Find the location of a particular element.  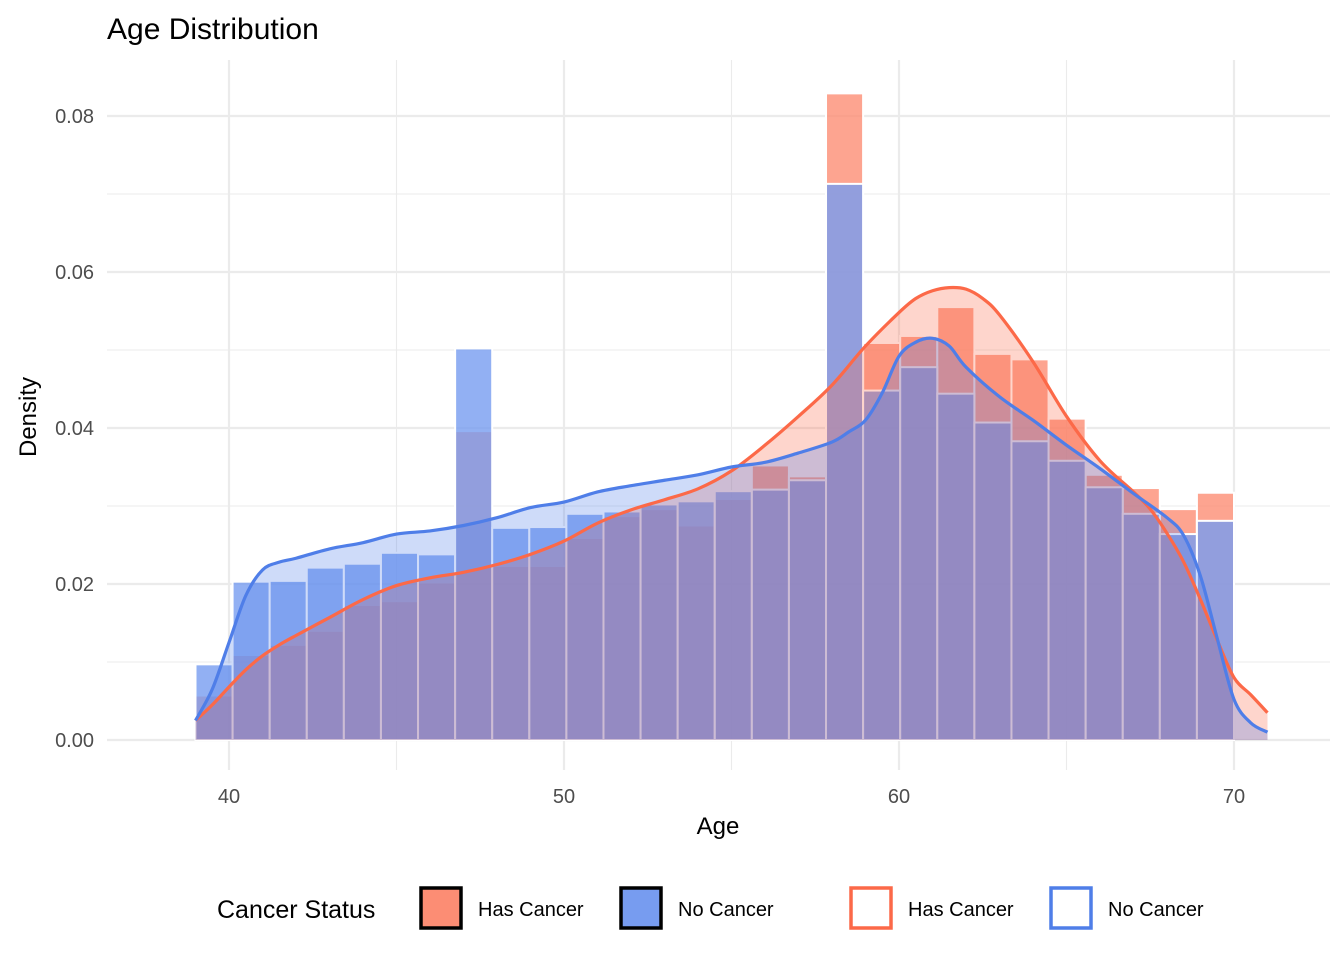

y-tick-label: 0.02 is located at coordinates (74, 585).